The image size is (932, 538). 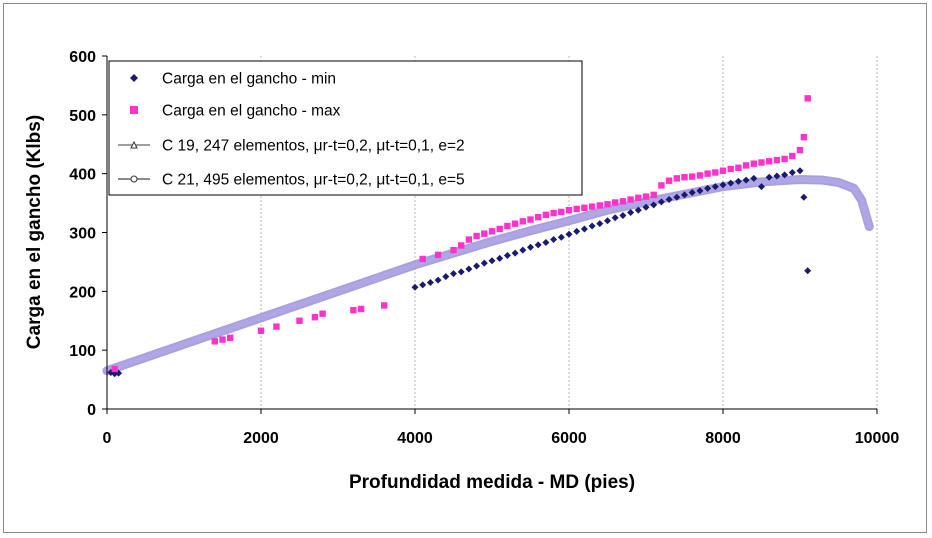 I want to click on y-axis-title: Carga en el gancho (Klbs), so click(x=34, y=232).